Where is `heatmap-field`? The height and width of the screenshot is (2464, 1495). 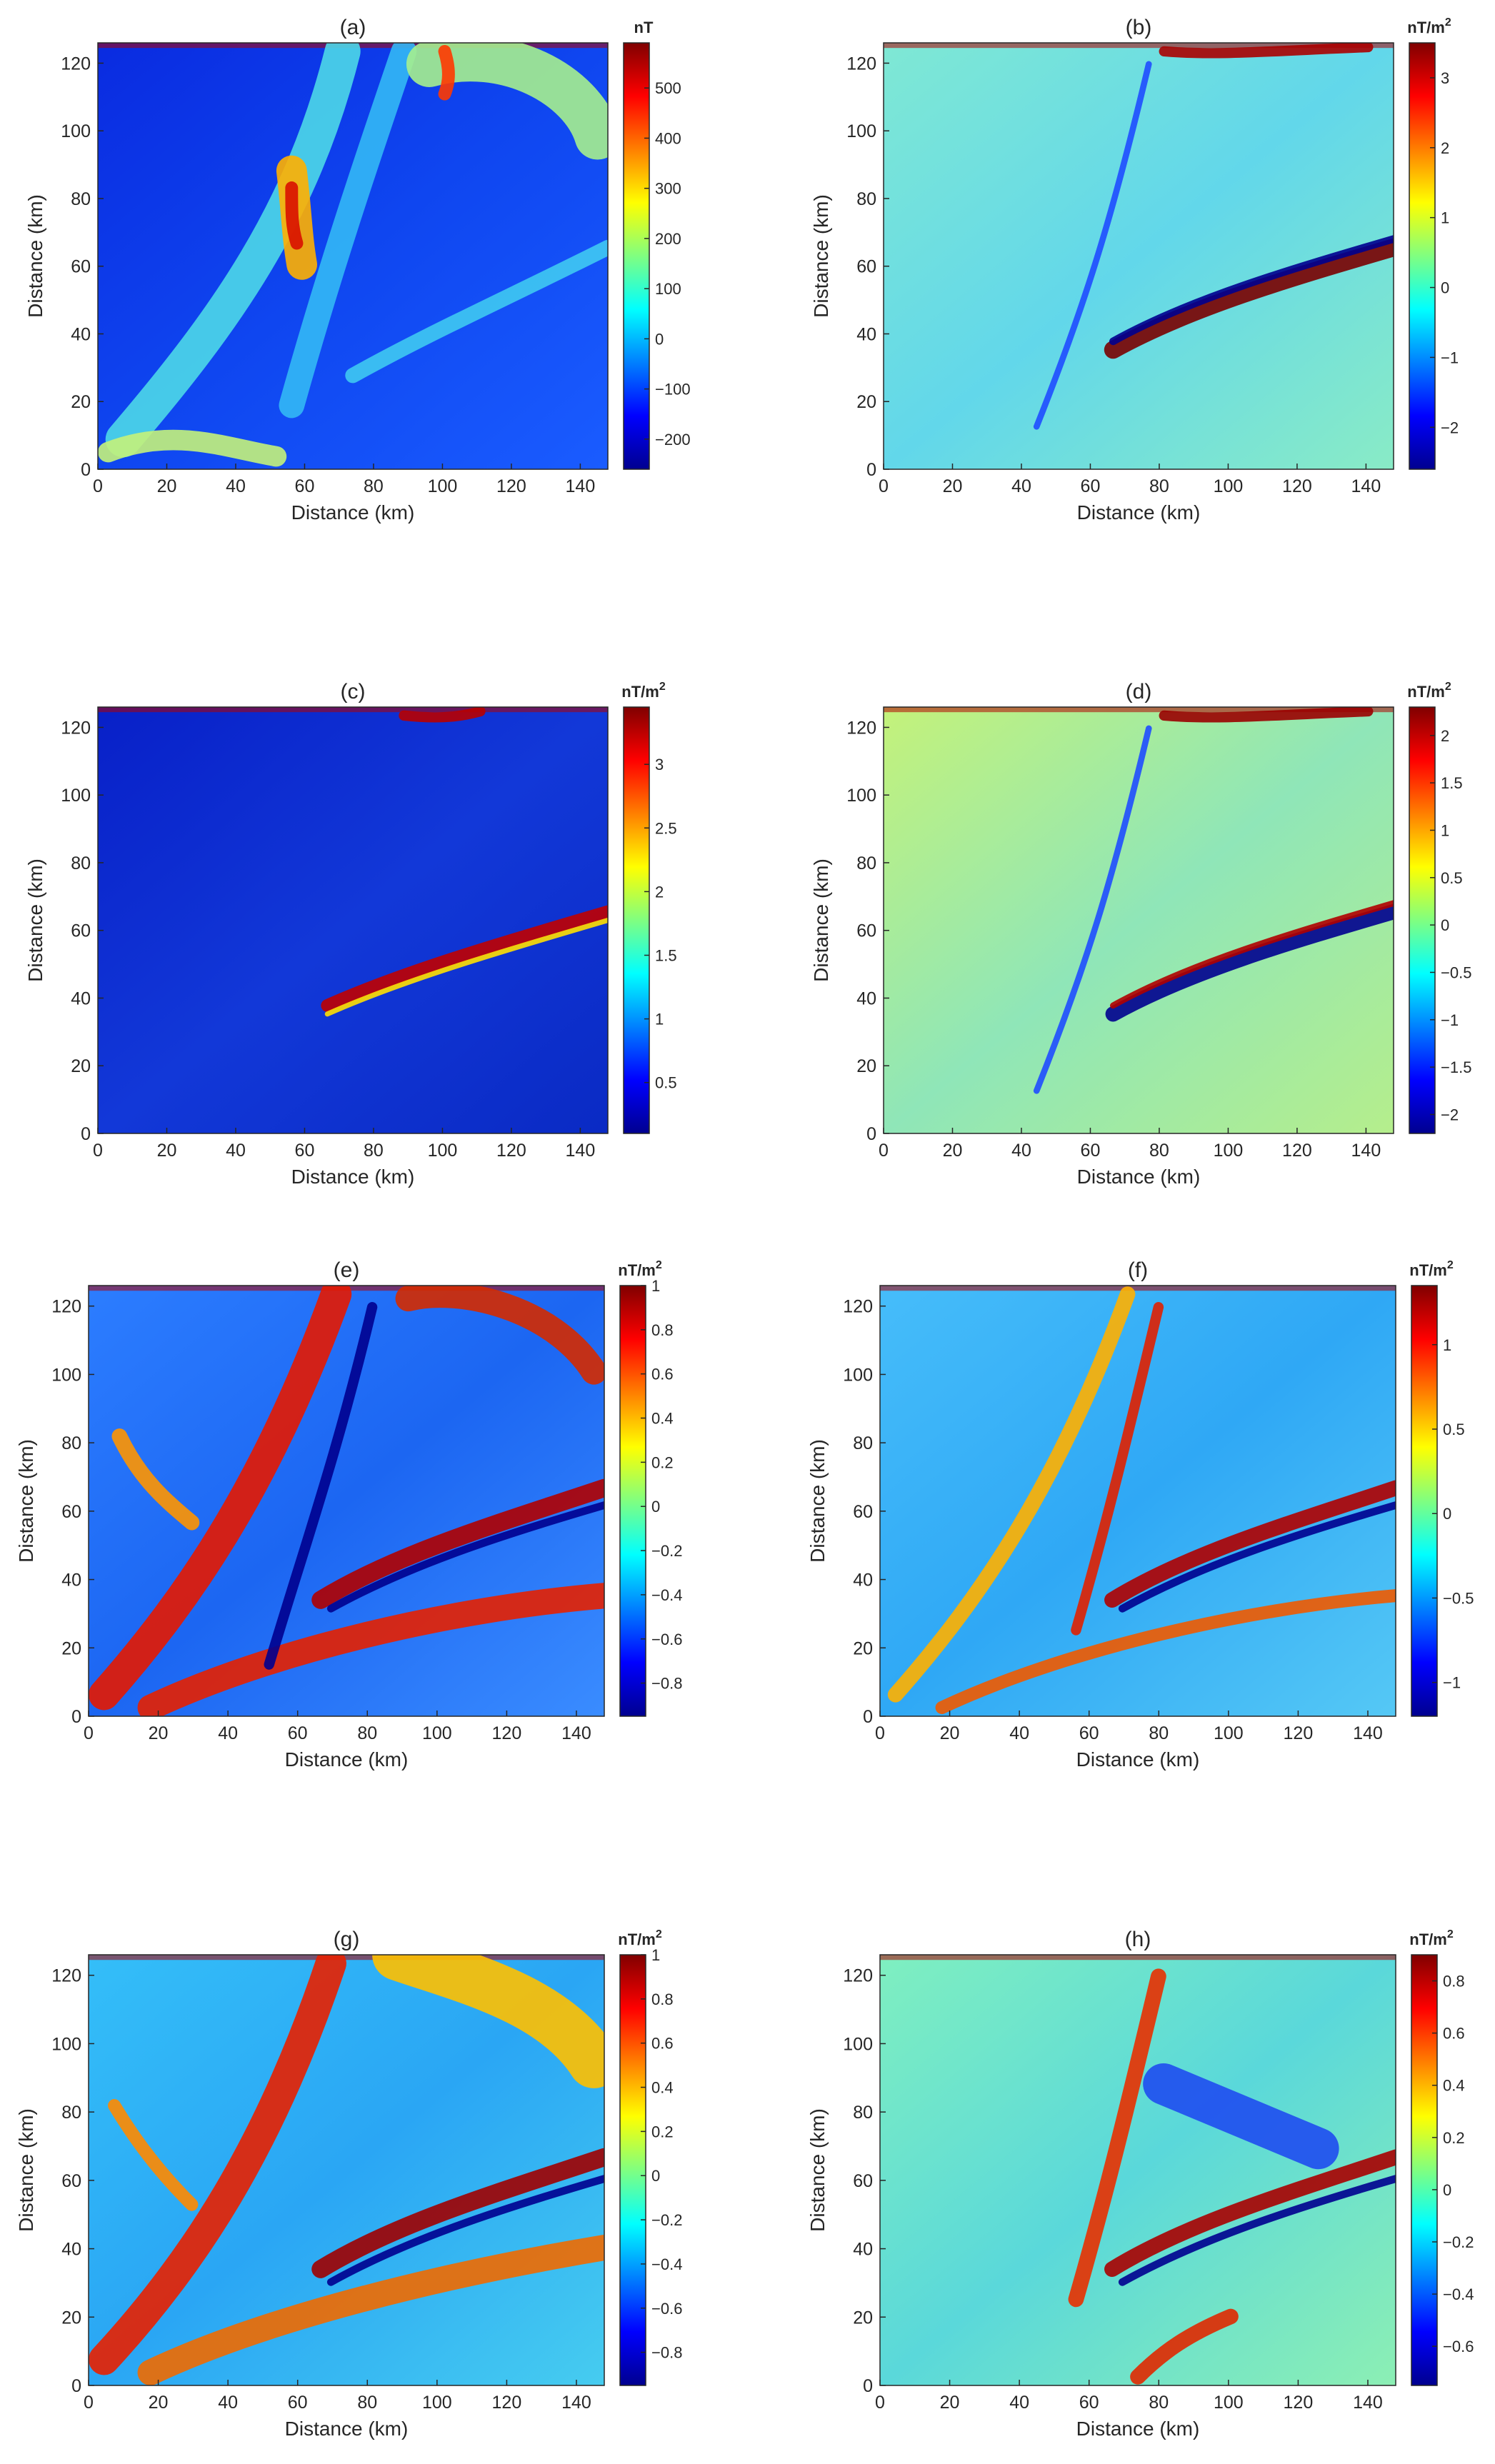
heatmap-field is located at coordinates (353, 920).